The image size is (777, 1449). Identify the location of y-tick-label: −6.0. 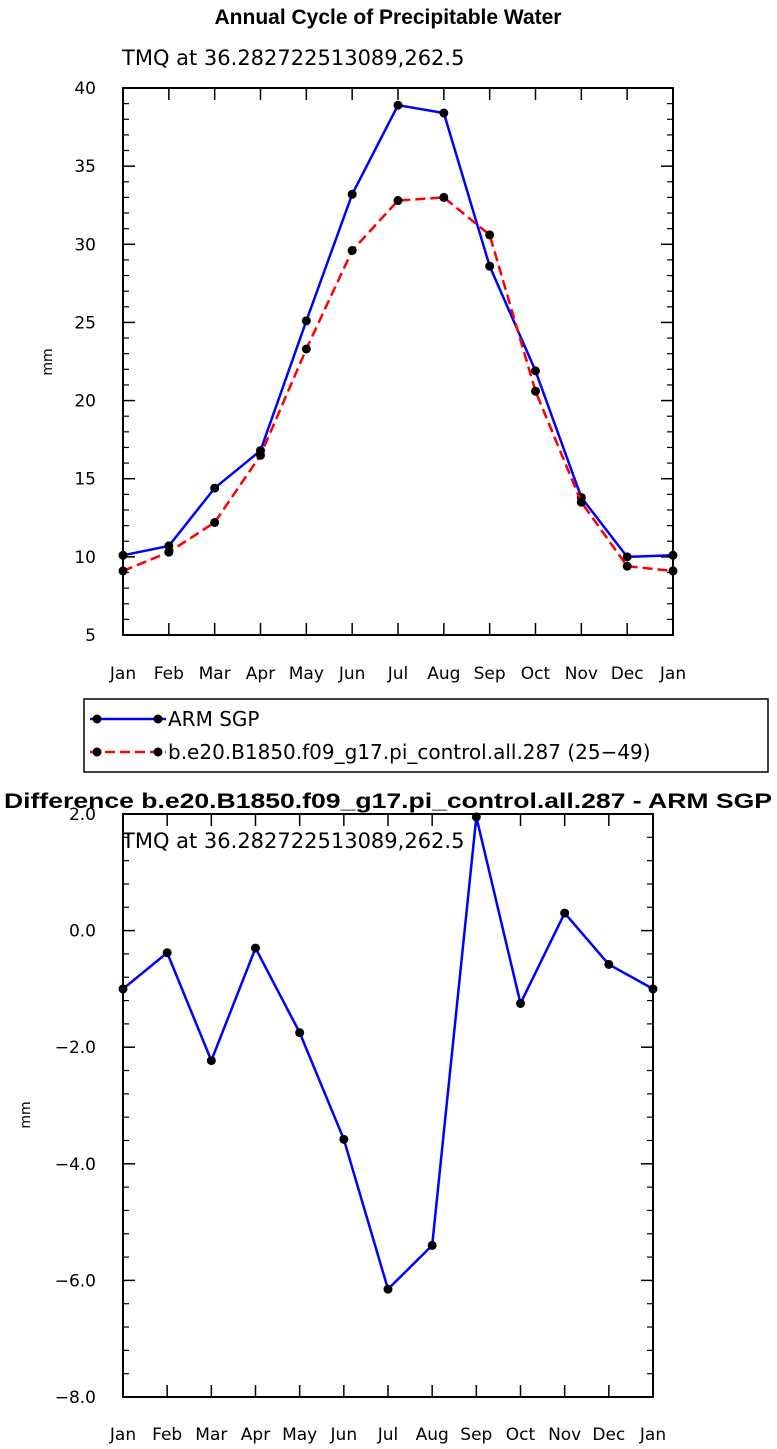
(75, 1281).